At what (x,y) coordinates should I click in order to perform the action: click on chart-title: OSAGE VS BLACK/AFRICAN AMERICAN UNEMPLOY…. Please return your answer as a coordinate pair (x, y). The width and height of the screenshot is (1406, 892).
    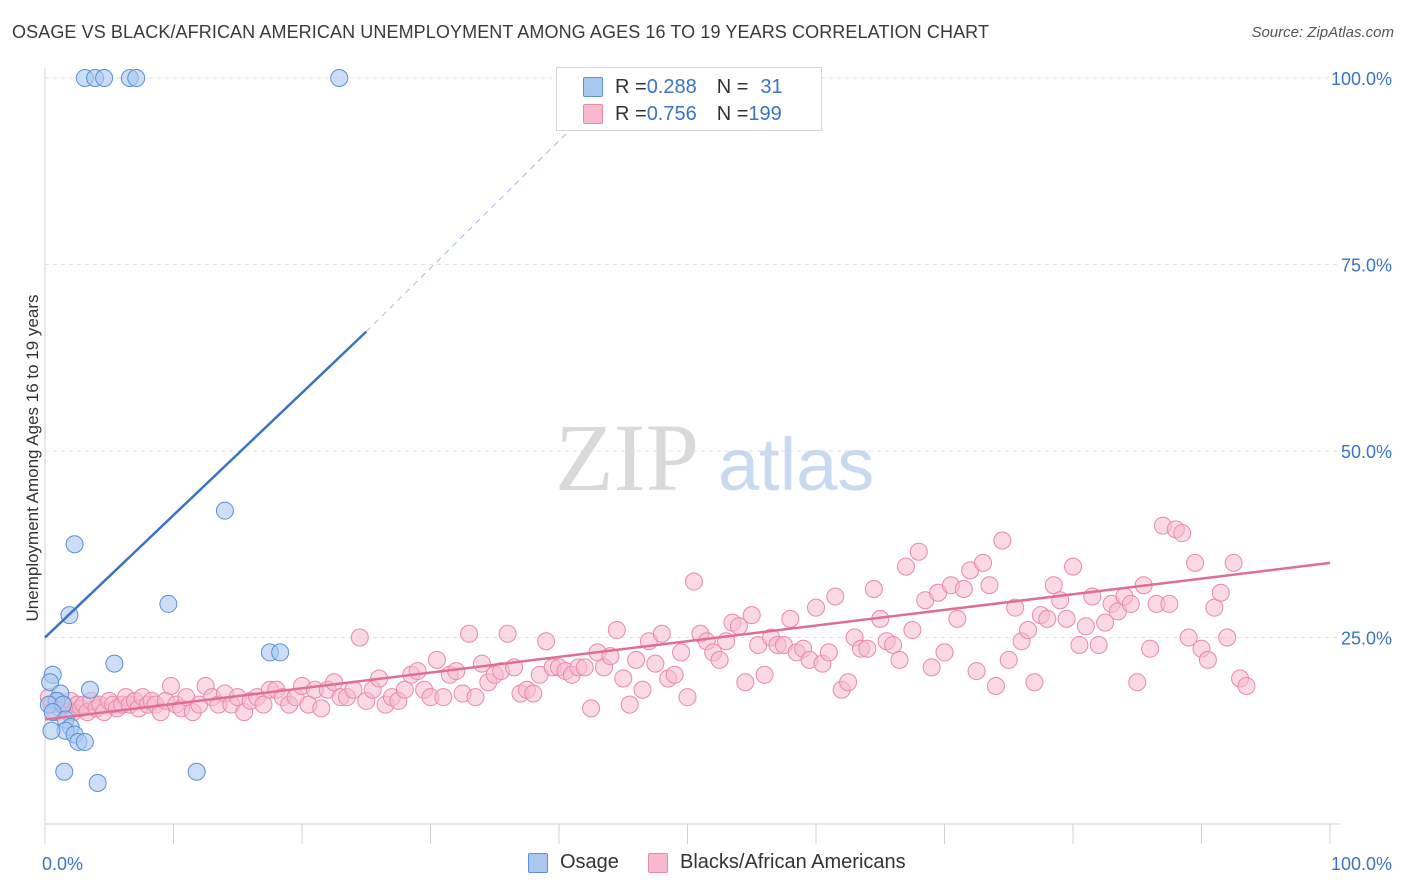
    Looking at the image, I should click on (501, 32).